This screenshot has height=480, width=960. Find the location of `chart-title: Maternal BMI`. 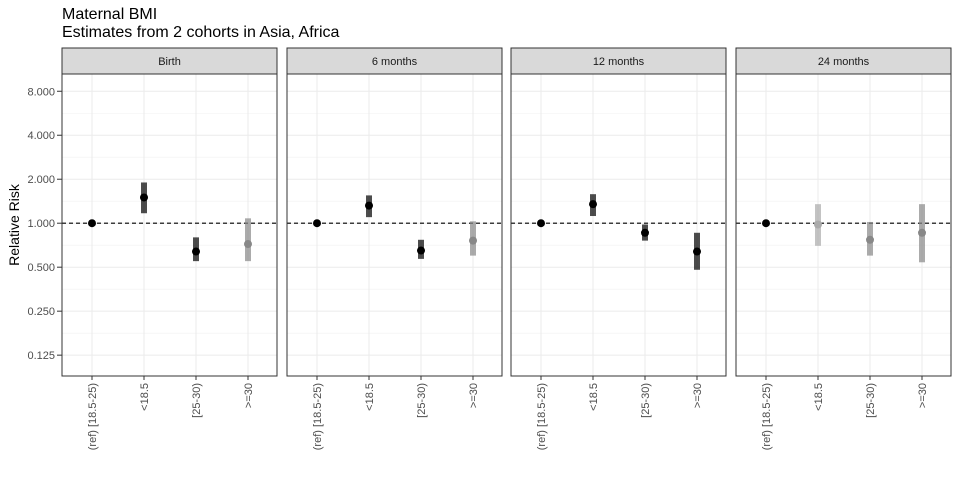

chart-title: Maternal BMI is located at coordinates (110, 14).